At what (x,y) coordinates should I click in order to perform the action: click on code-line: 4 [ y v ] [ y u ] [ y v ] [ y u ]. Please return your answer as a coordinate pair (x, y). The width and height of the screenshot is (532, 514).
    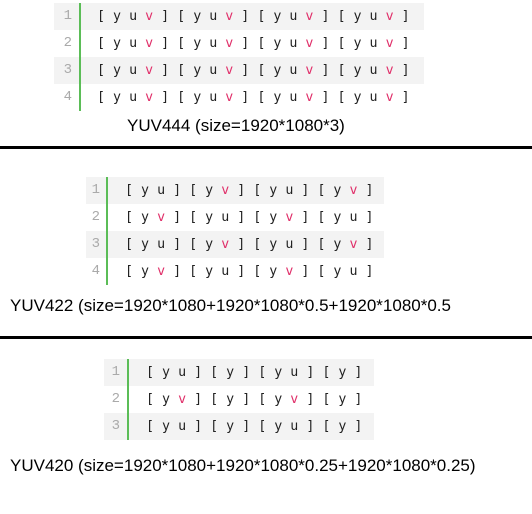
    Looking at the image, I should click on (235, 271).